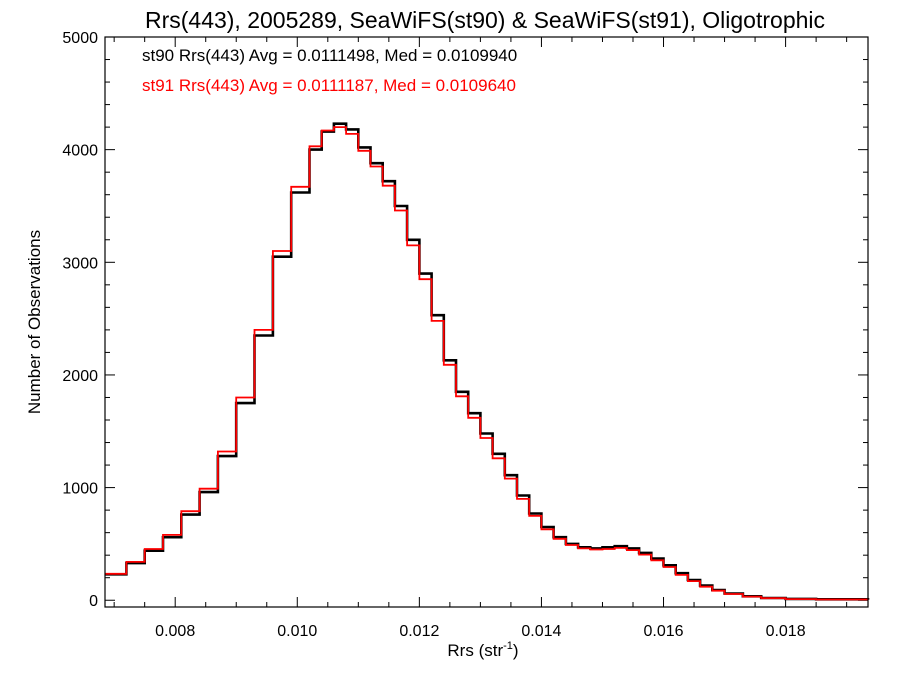 This screenshot has height=675, width=900. What do you see at coordinates (175, 631) in the screenshot?
I see `x-tick-label: 0.008` at bounding box center [175, 631].